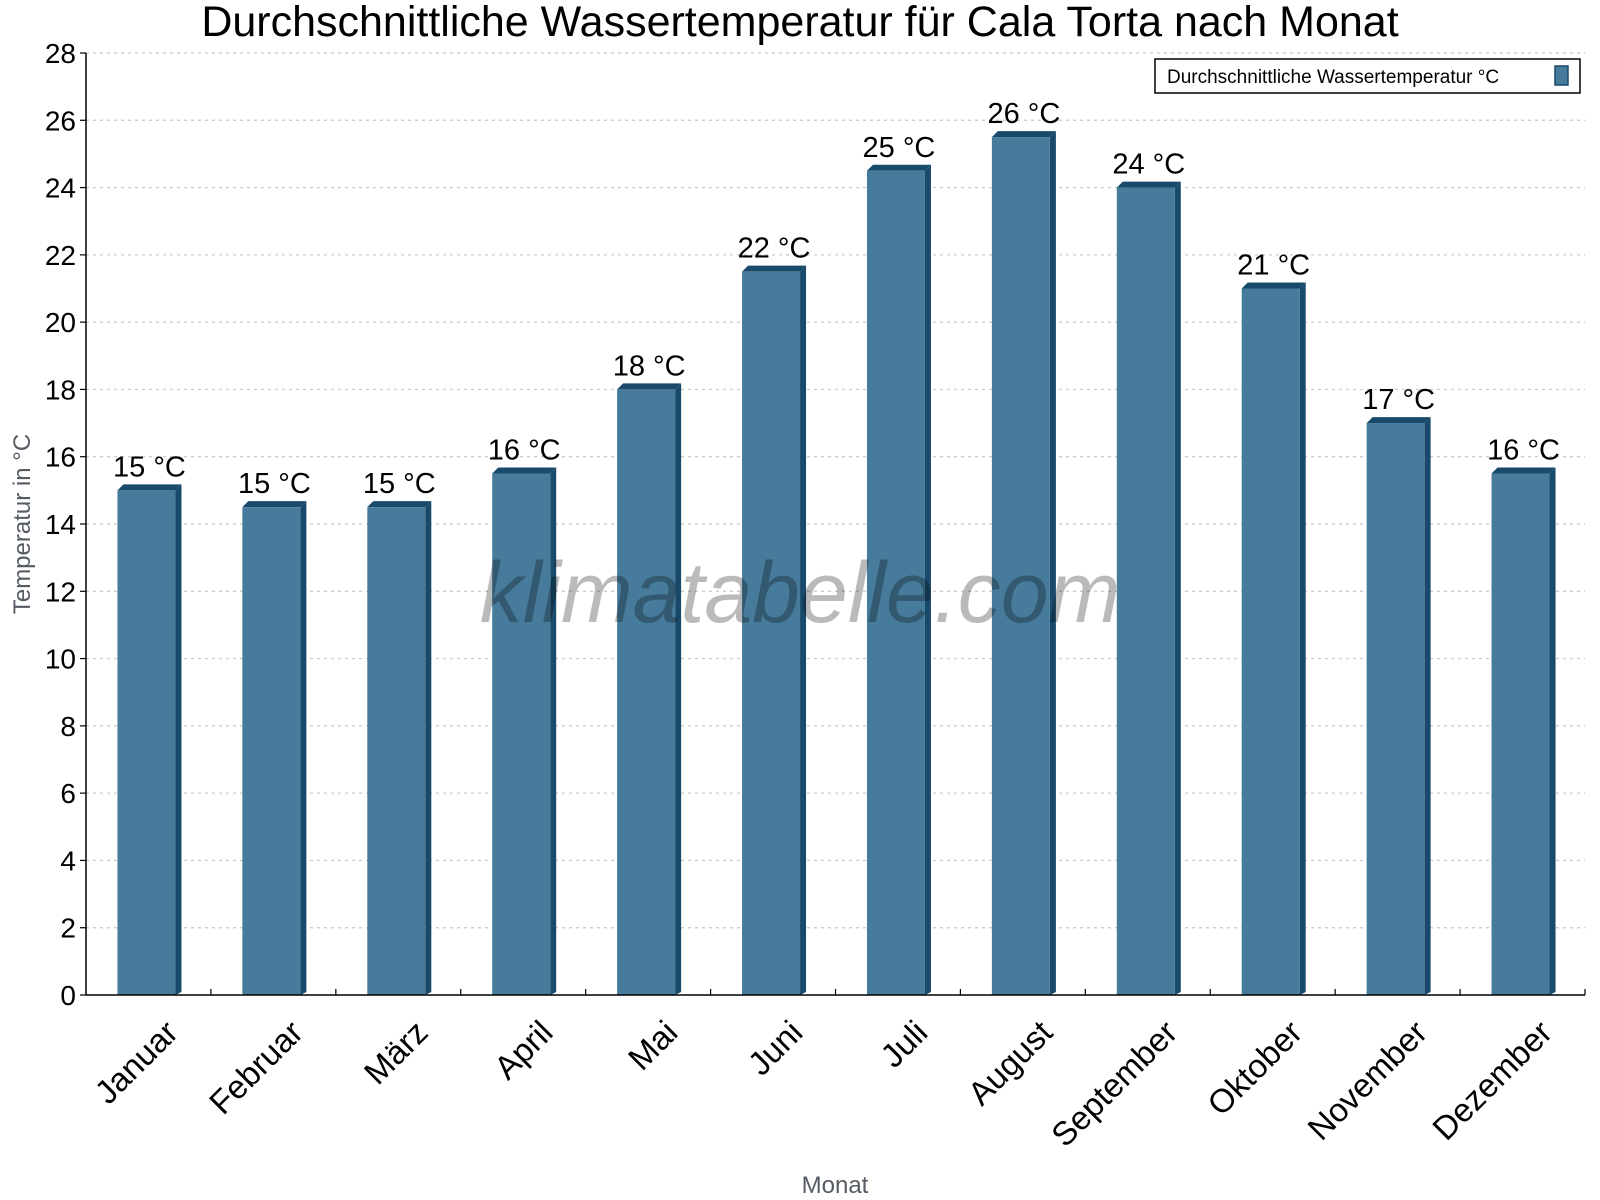 Image resolution: width=1600 pixels, height=1200 pixels. What do you see at coordinates (60, 457) in the screenshot?
I see `y-tick-label: 16` at bounding box center [60, 457].